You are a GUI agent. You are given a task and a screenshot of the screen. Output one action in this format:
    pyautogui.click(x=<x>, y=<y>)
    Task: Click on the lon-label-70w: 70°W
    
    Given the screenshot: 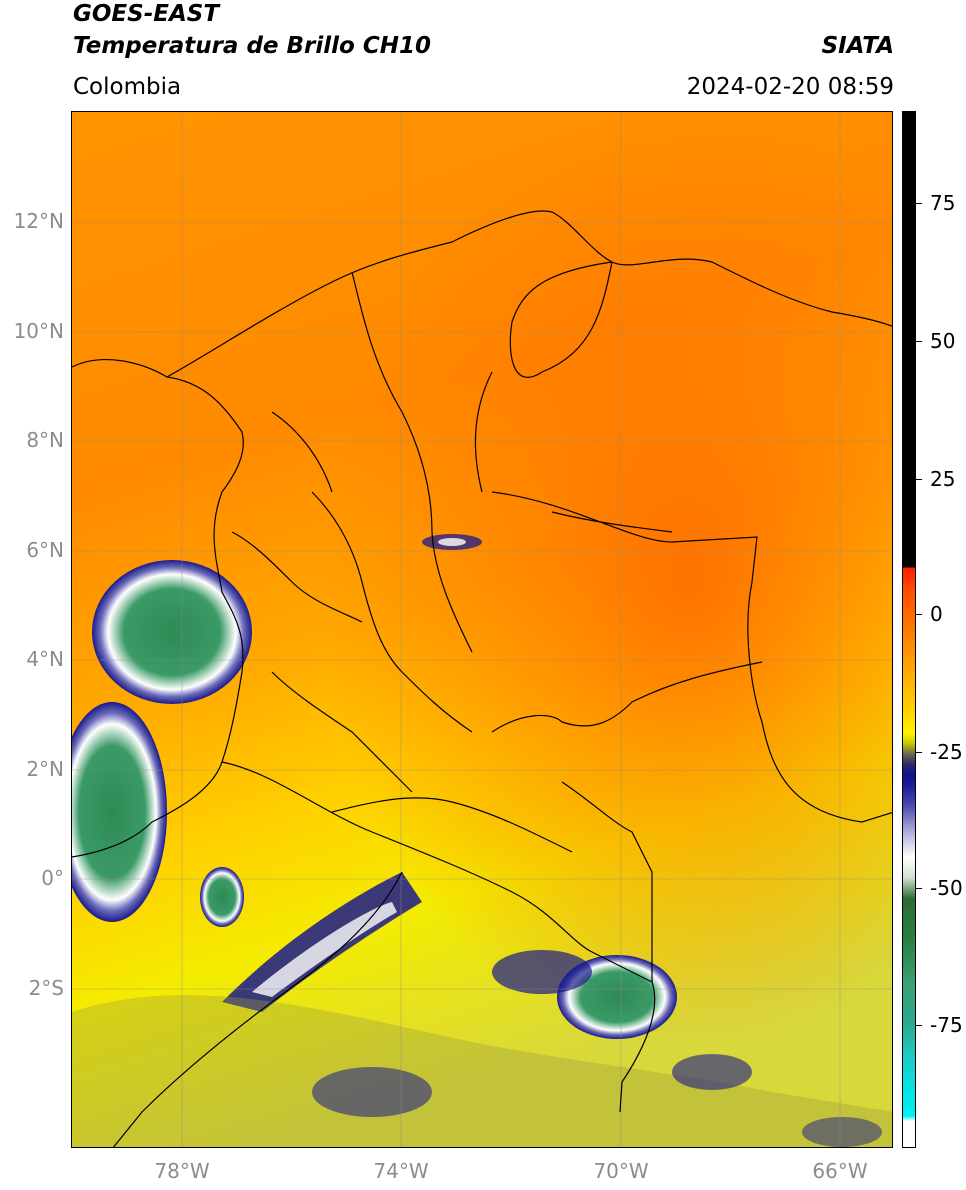 What is the action you would take?
    pyautogui.click(x=621, y=1171)
    